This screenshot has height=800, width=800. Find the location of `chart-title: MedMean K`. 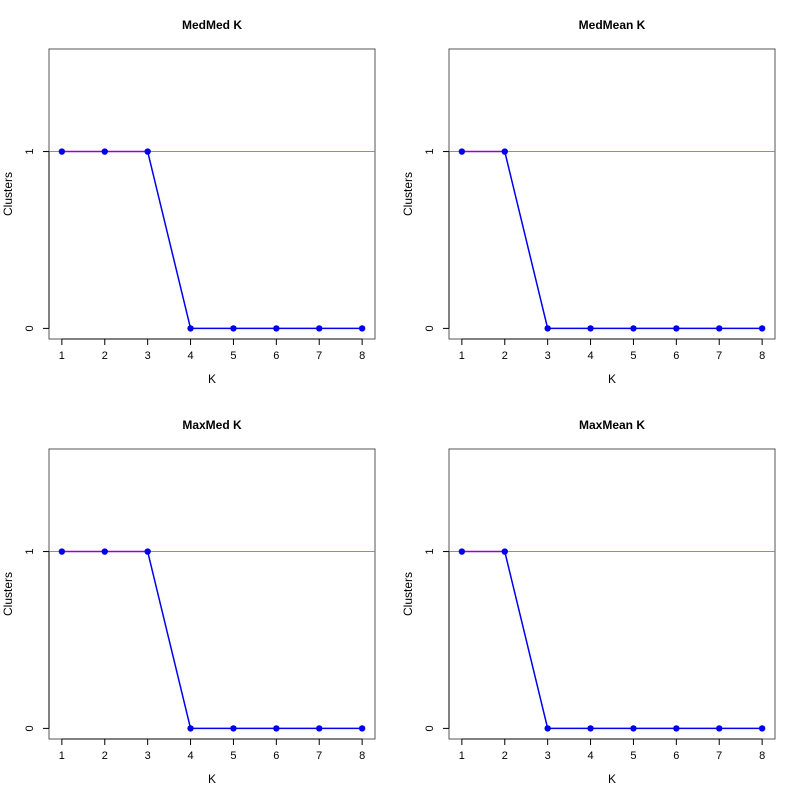

chart-title: MedMean K is located at coordinates (612, 25).